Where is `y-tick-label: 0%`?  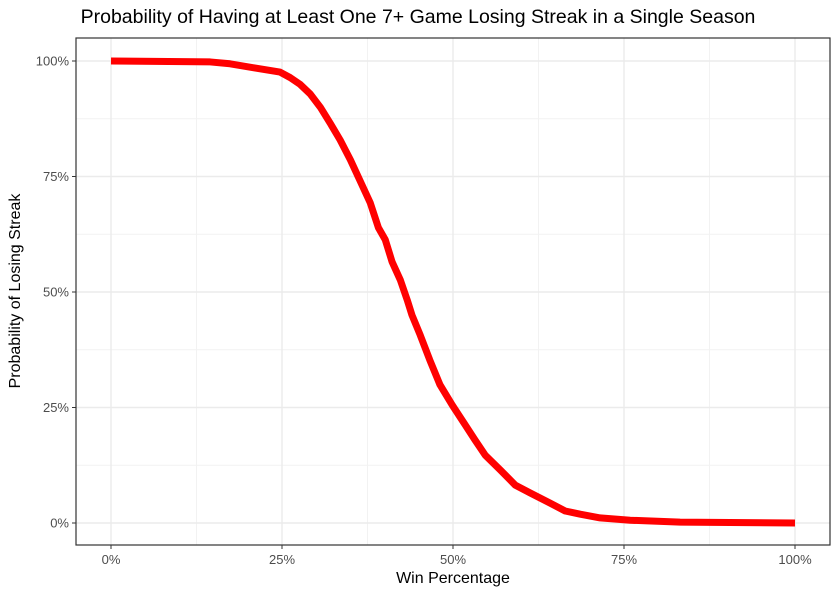 y-tick-label: 0% is located at coordinates (59, 523).